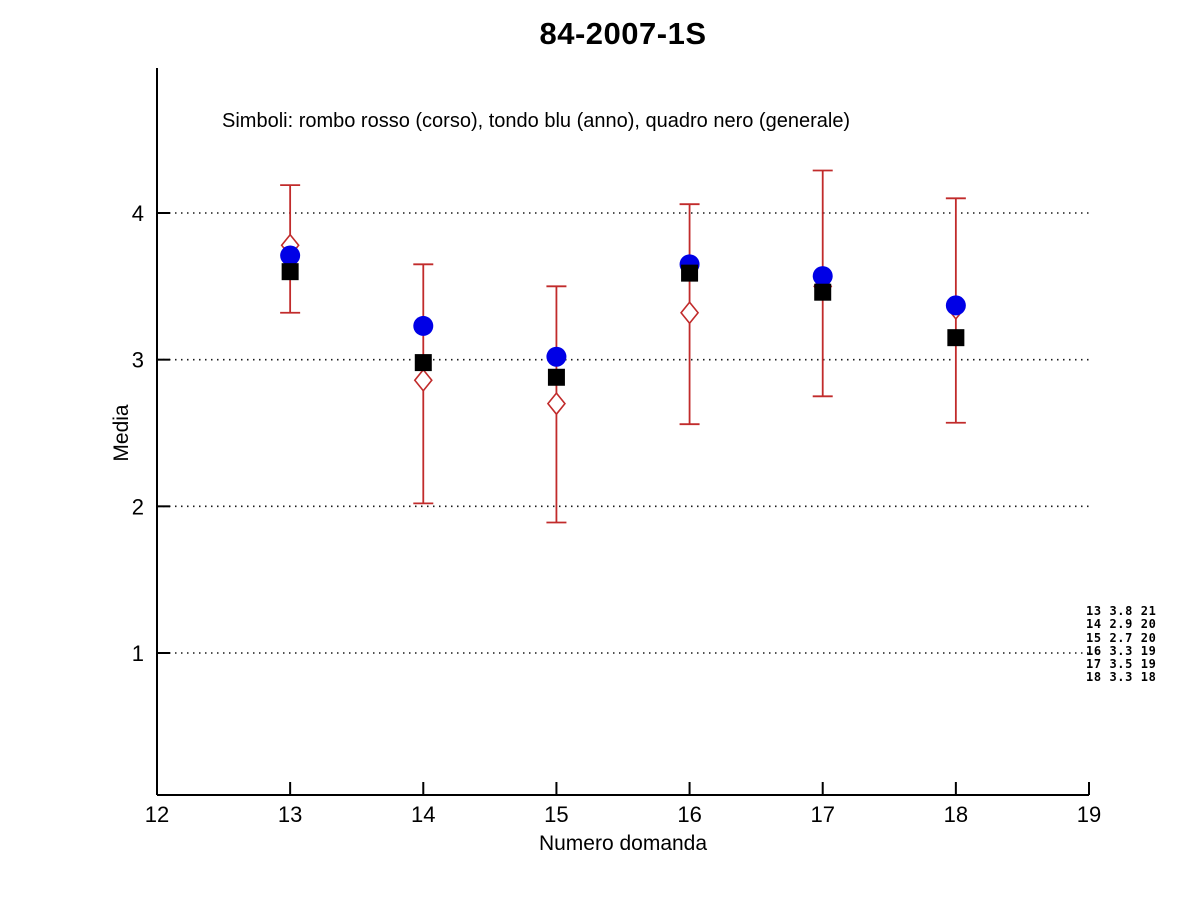 The image size is (1201, 900). Describe the element at coordinates (138, 213) in the screenshot. I see `y-tick-label: 4` at that location.